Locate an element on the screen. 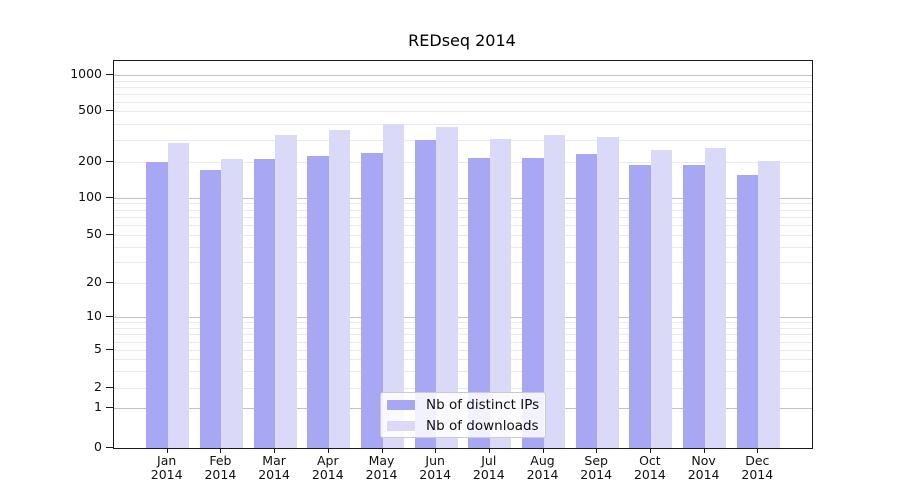 The image size is (900, 500). bar-nb-of-distinct-ips-dec is located at coordinates (747, 311).